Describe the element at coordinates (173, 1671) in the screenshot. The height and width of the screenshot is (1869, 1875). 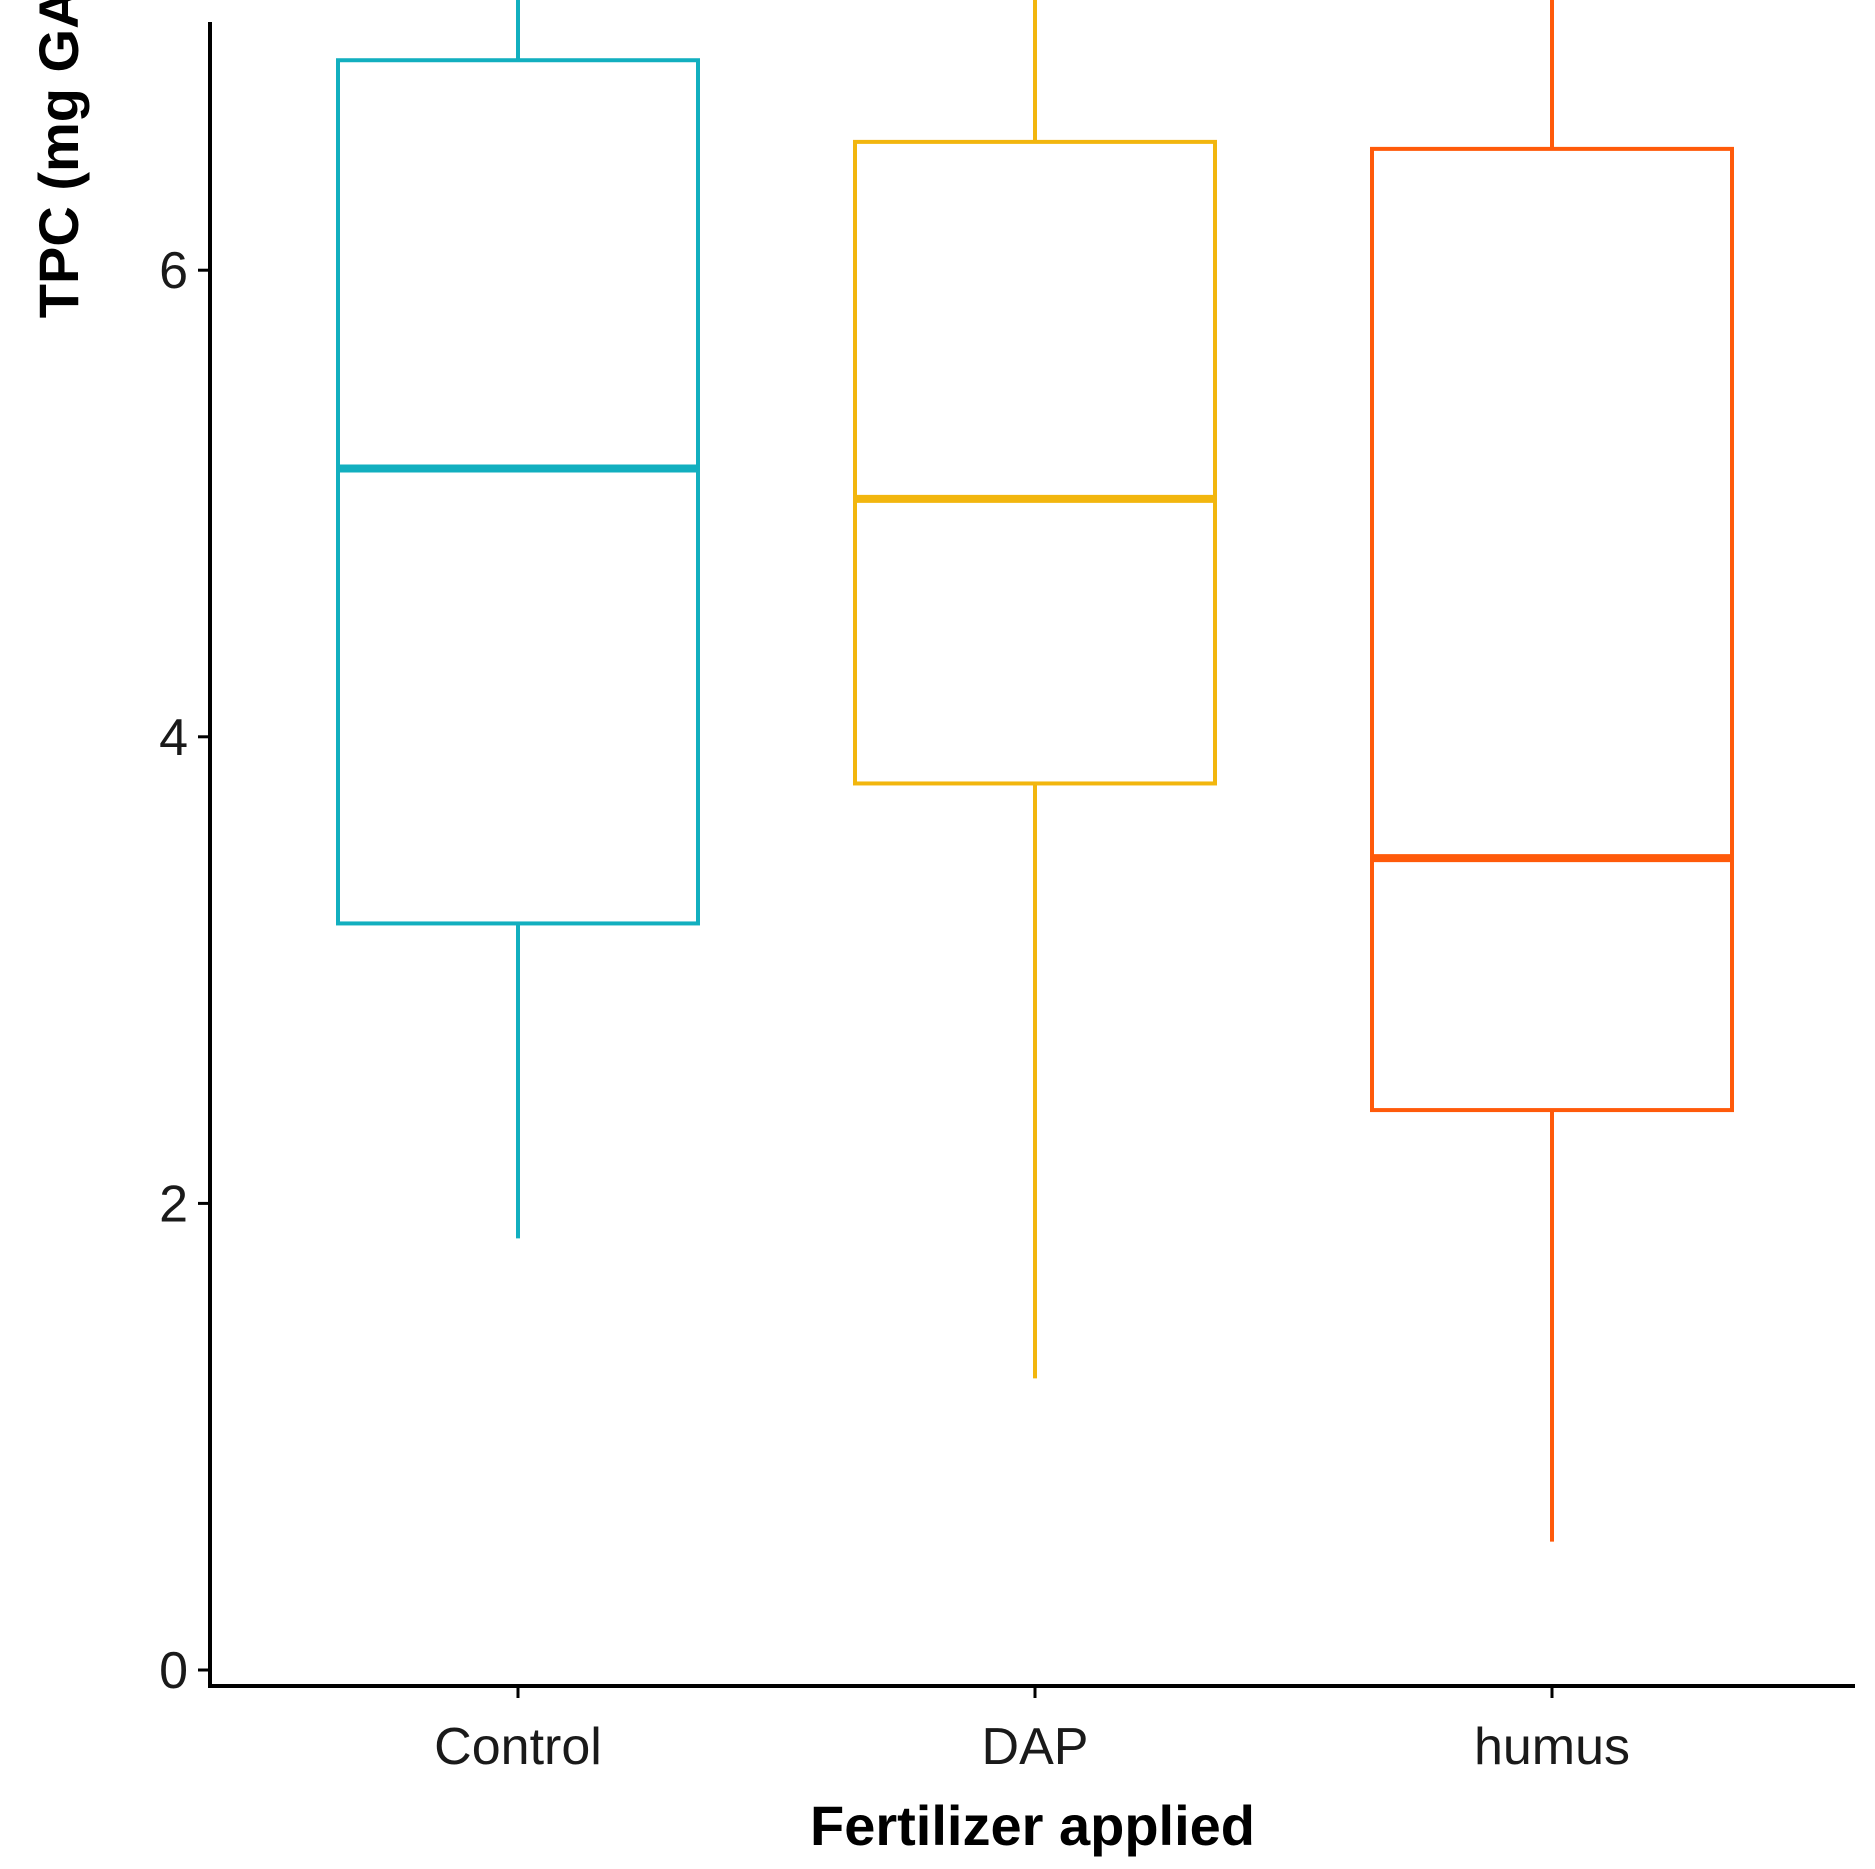
I see `y-tick-label: 0` at that location.